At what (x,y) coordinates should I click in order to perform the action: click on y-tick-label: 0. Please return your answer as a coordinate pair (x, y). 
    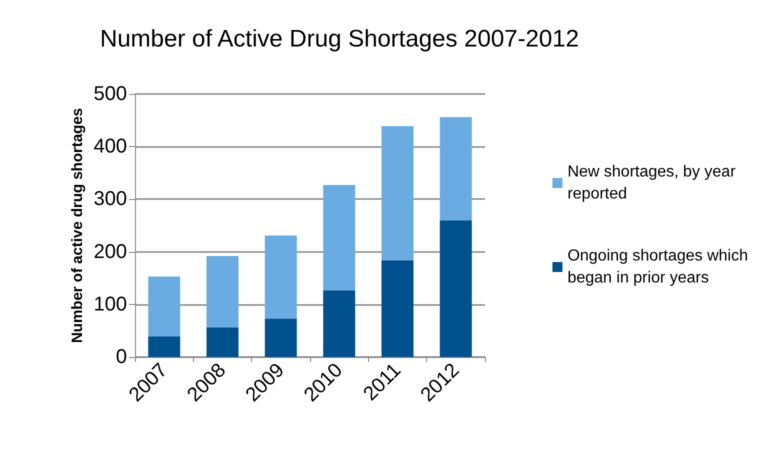
    Looking at the image, I should click on (121, 357).